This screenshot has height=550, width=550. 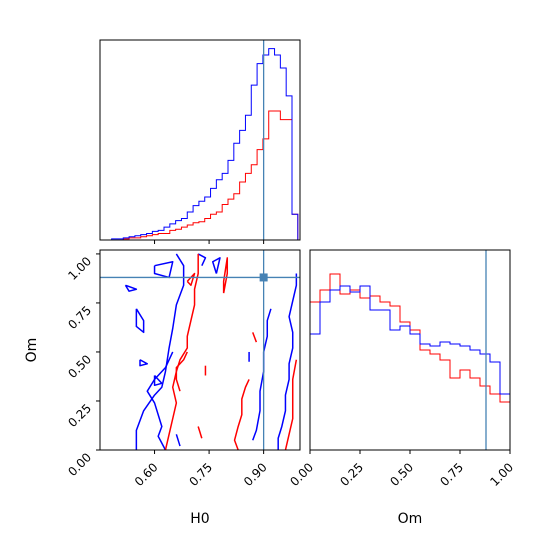 What do you see at coordinates (200, 474) in the screenshot?
I see `contour-x-tick-label: 0.75` at bounding box center [200, 474].